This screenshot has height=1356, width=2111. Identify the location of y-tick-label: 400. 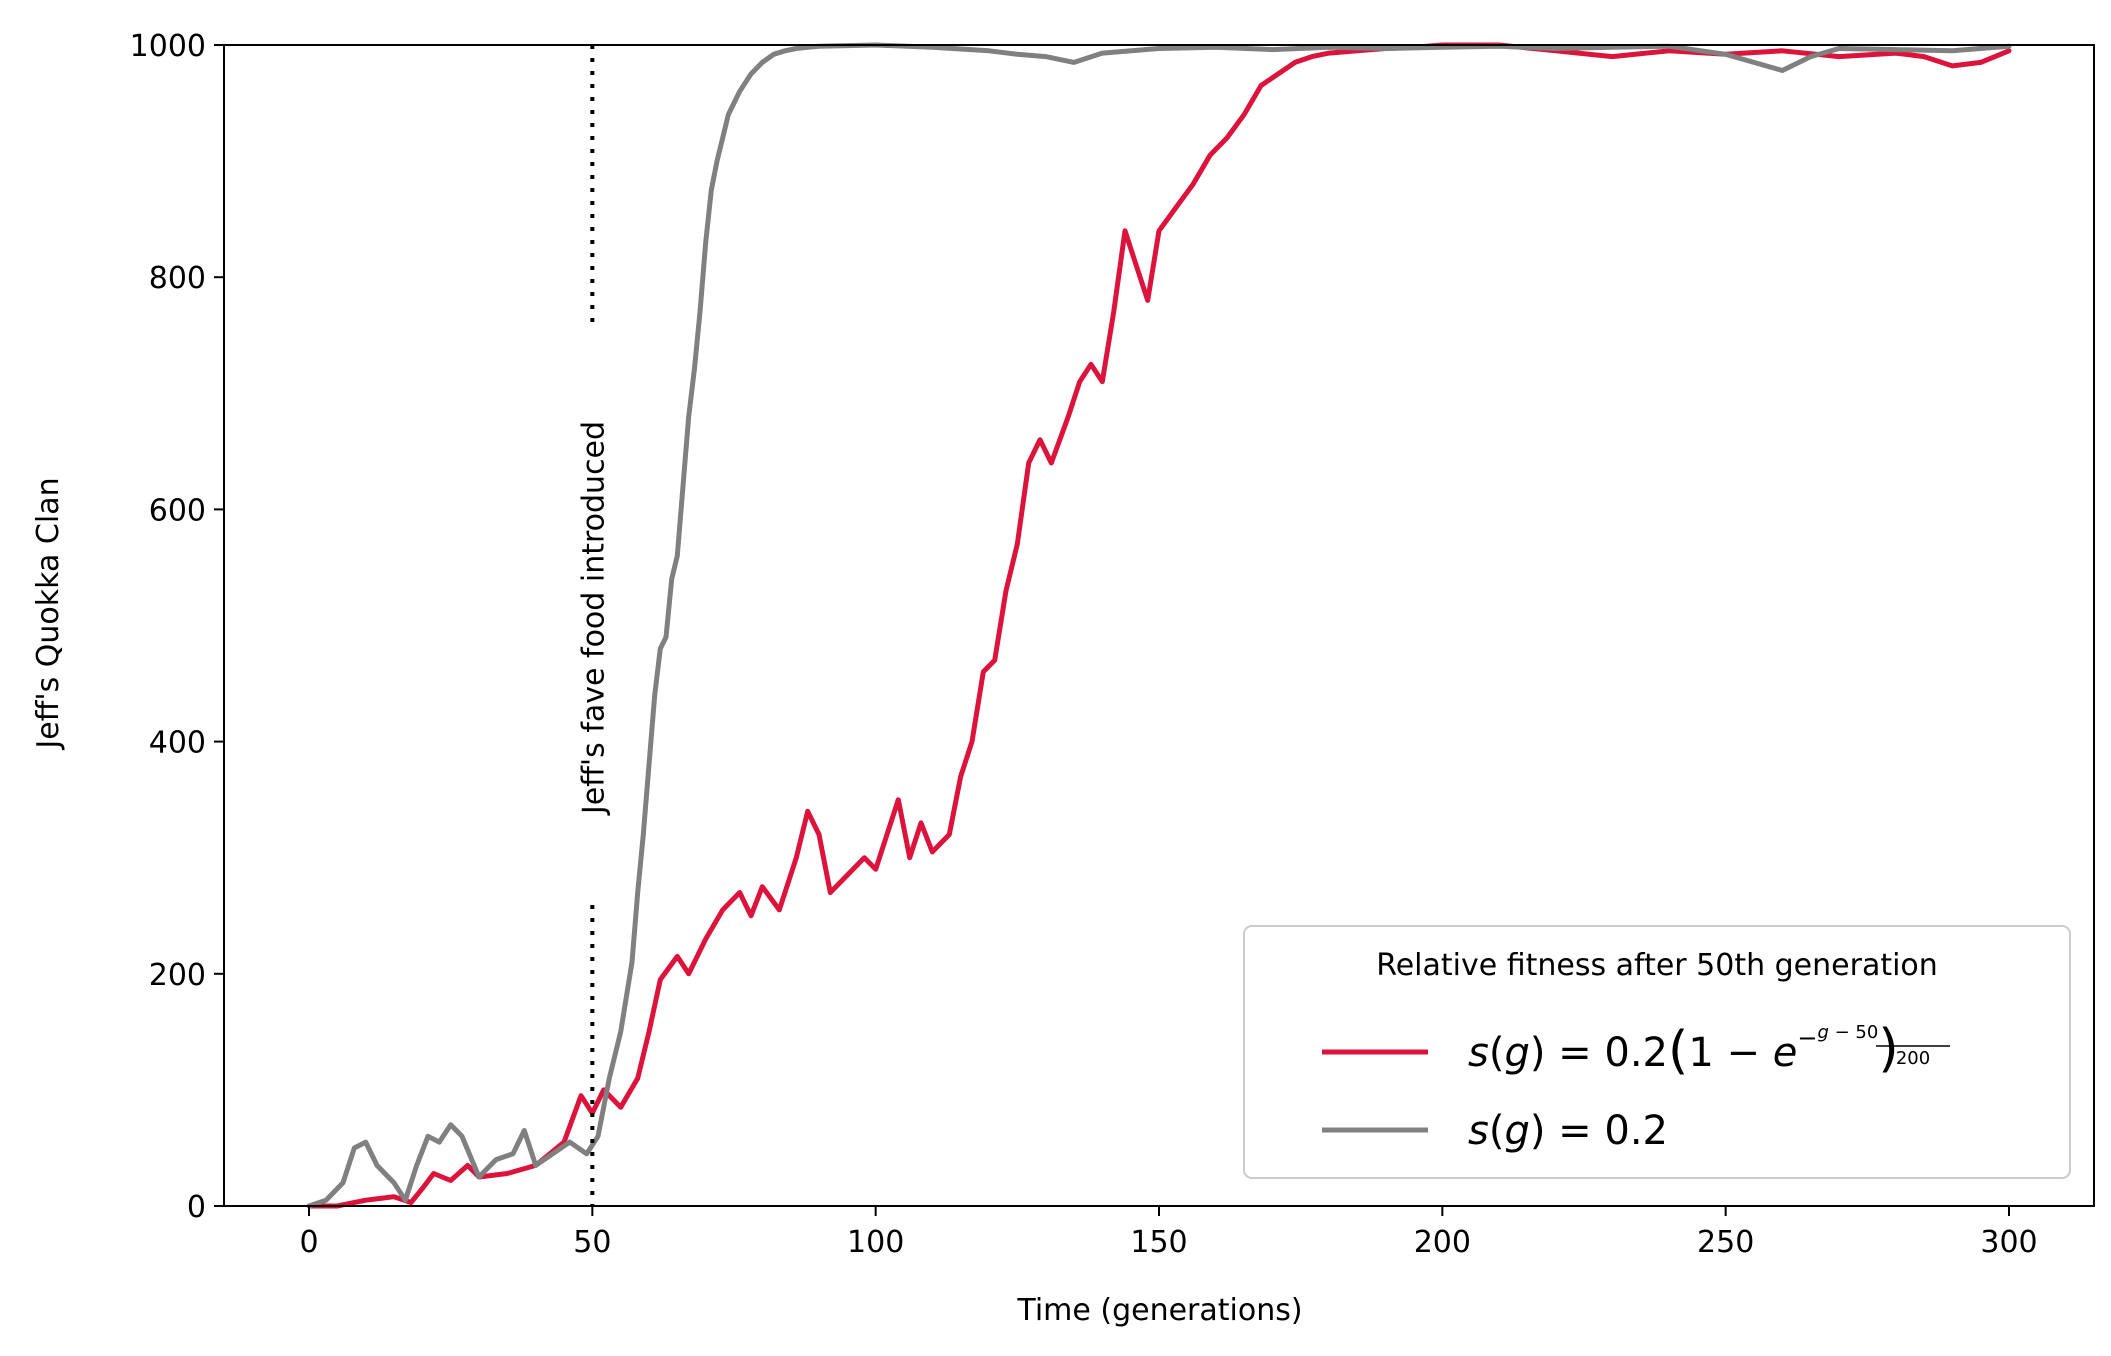
(177, 743).